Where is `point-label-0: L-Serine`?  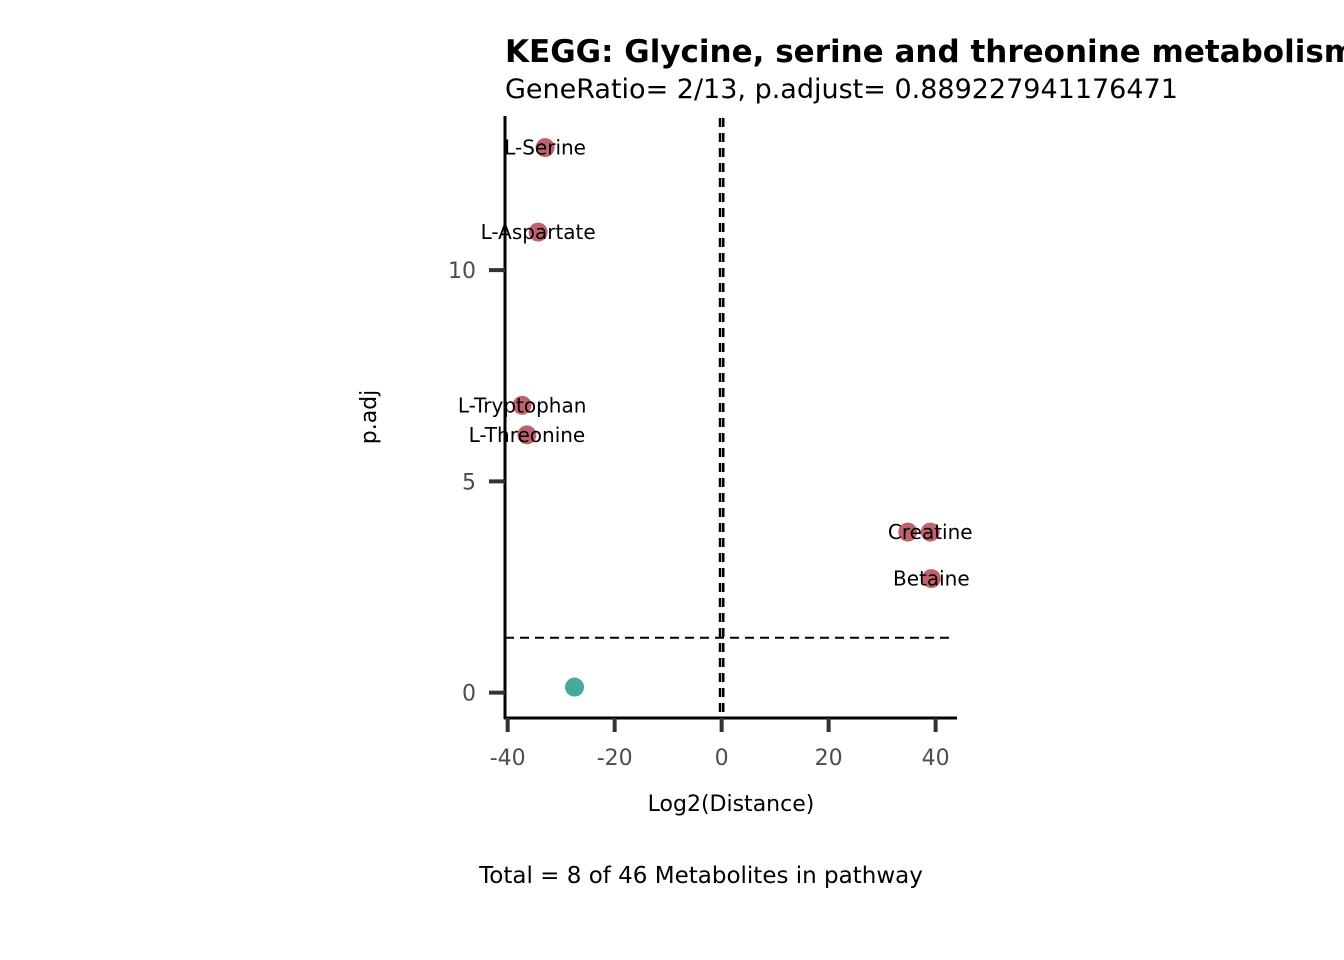 point-label-0: L-Serine is located at coordinates (545, 148).